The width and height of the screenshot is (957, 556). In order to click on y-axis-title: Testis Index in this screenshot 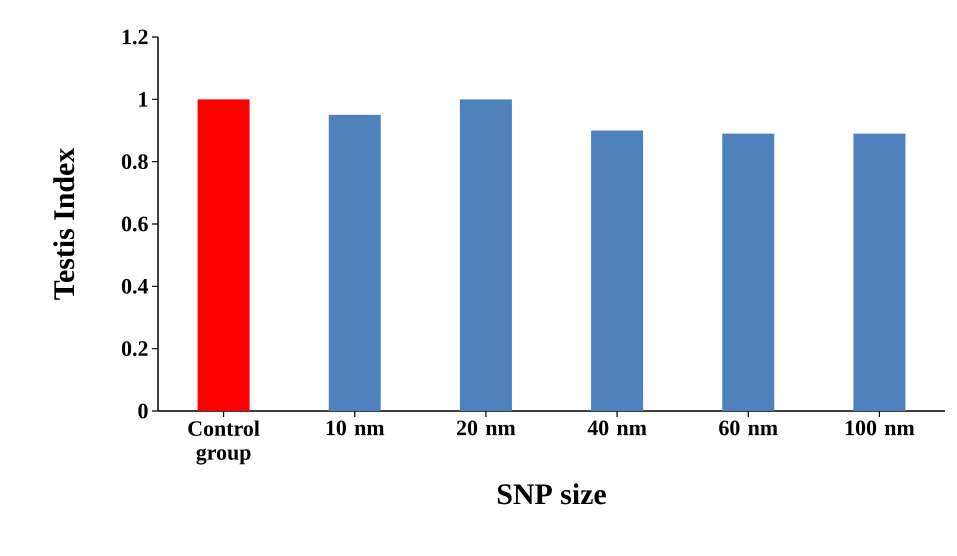, I will do `click(63, 224)`.